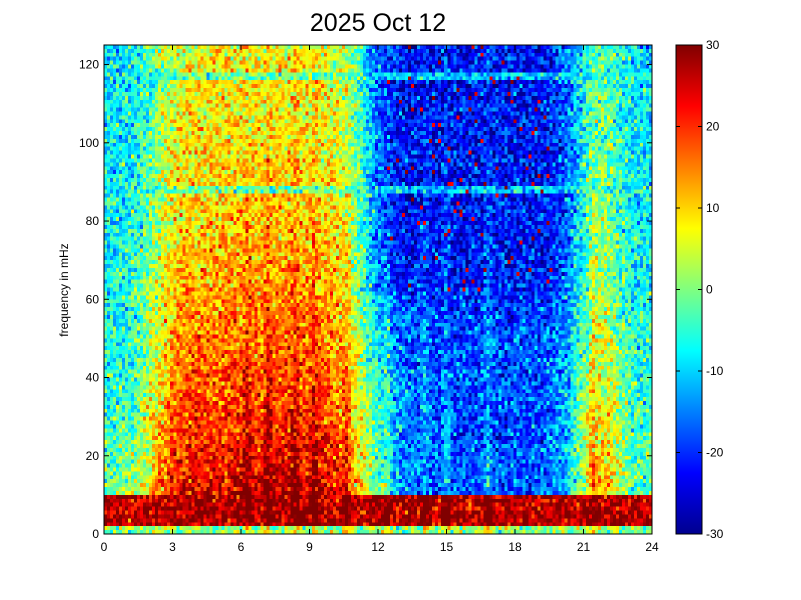 The height and width of the screenshot is (600, 801). I want to click on x-tick-label: 24, so click(652, 547).